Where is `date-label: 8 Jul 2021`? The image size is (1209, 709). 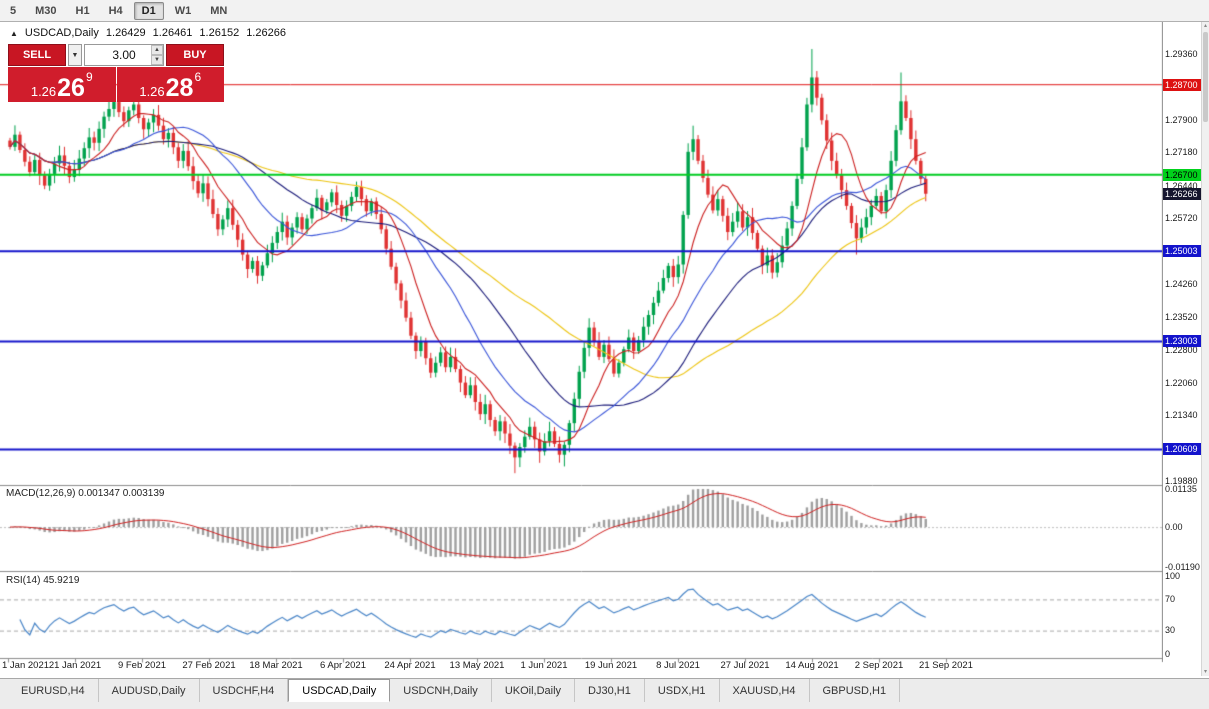 date-label: 8 Jul 2021 is located at coordinates (678, 665).